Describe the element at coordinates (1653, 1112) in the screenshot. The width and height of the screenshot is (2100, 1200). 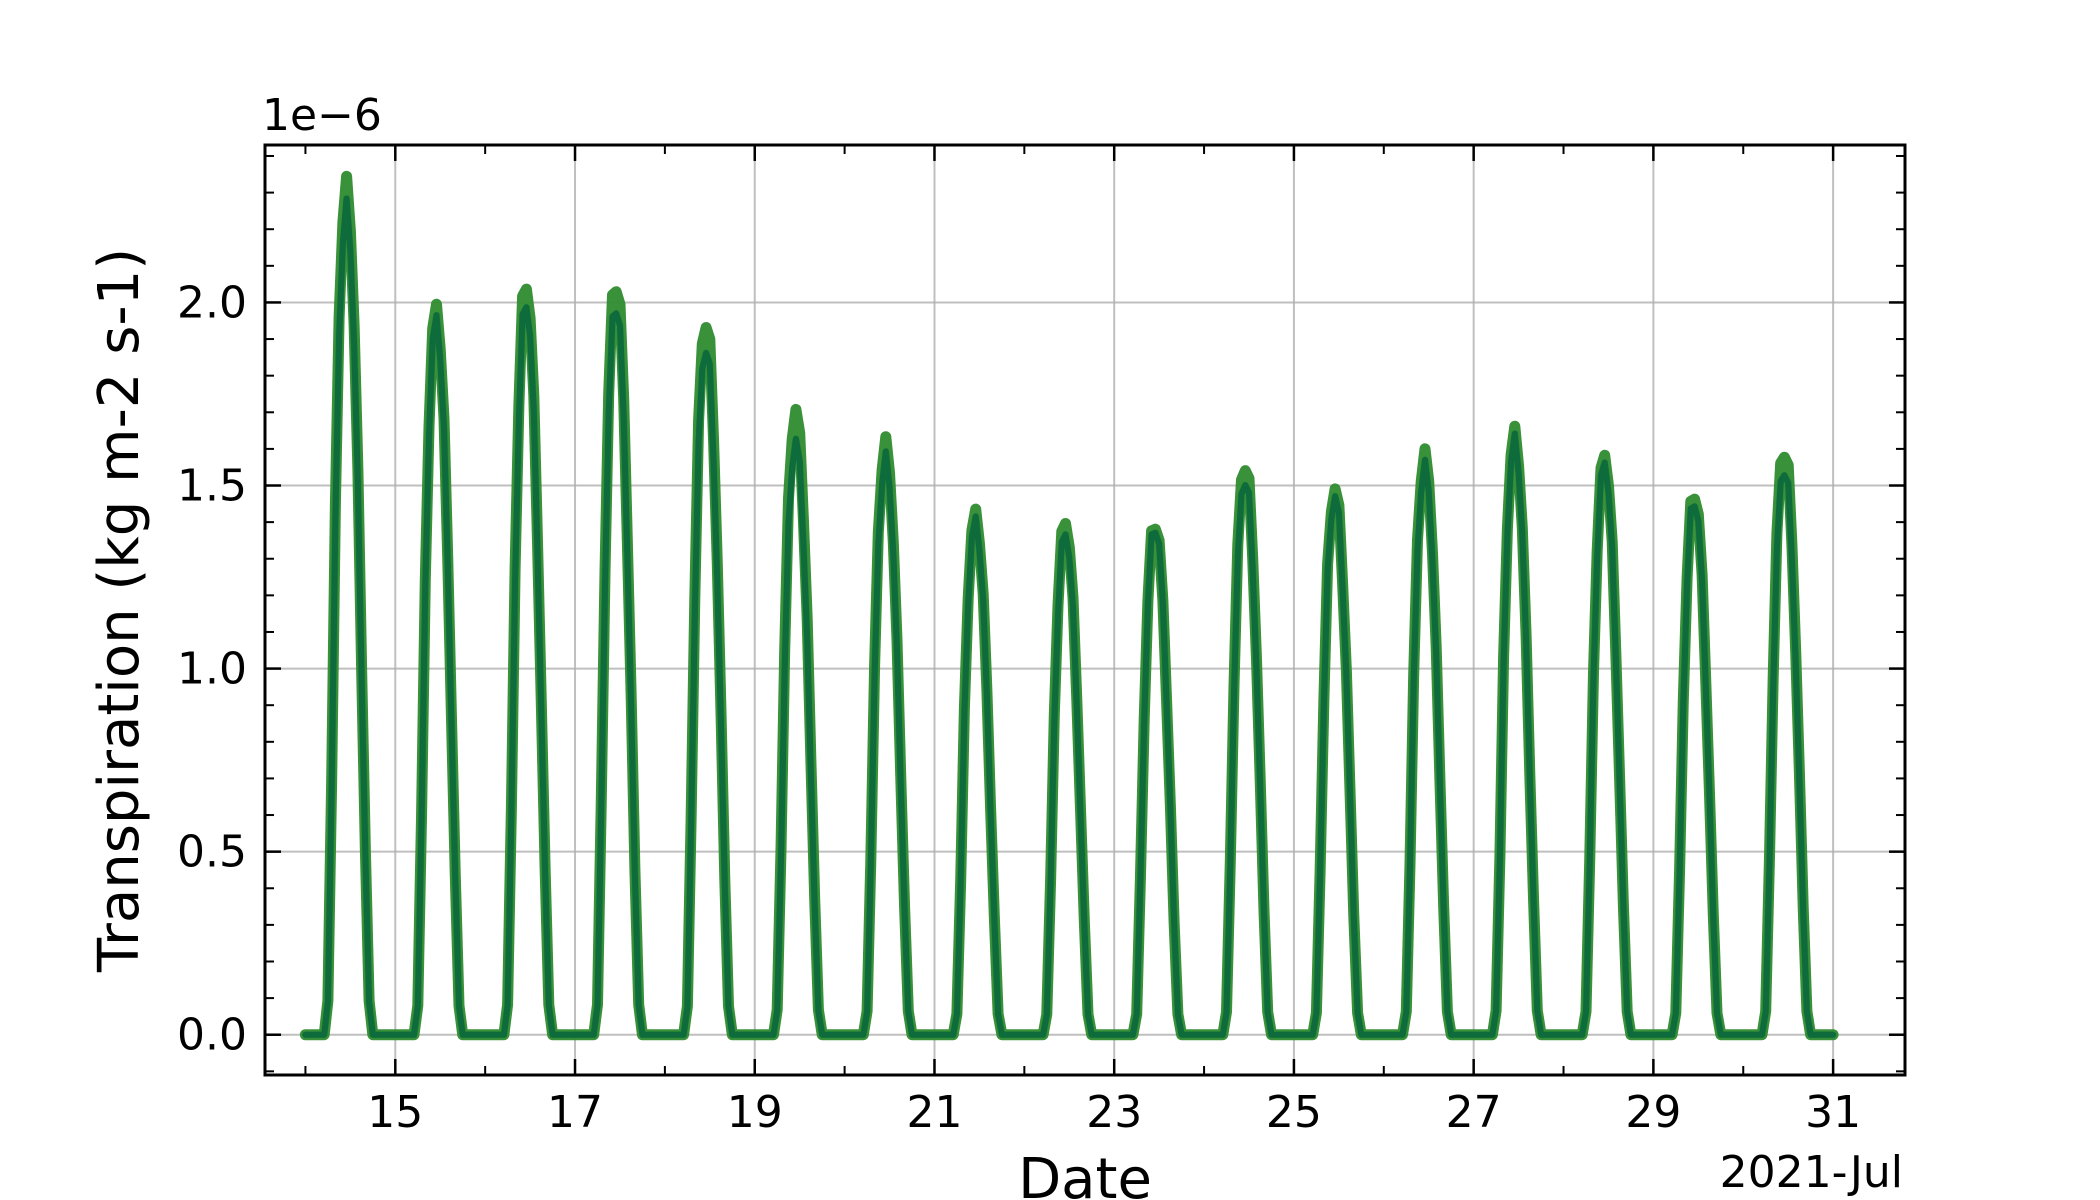
I see `x-tick-label: 29` at that location.